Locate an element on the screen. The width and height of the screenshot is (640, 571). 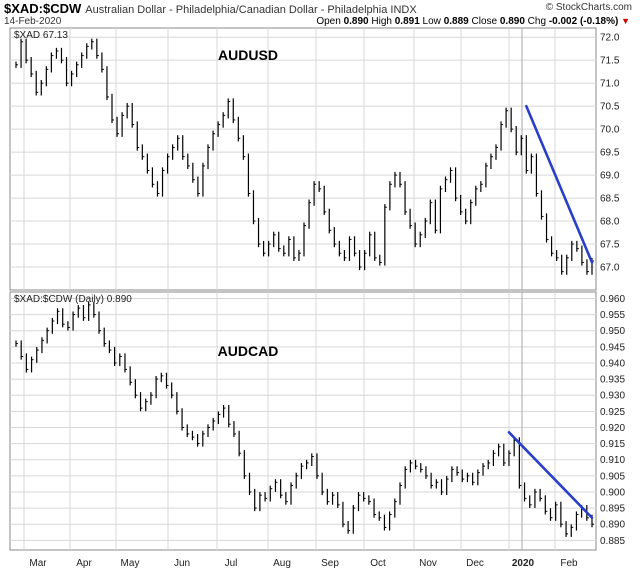
x-tick-label: Oct is located at coordinates (378, 563).